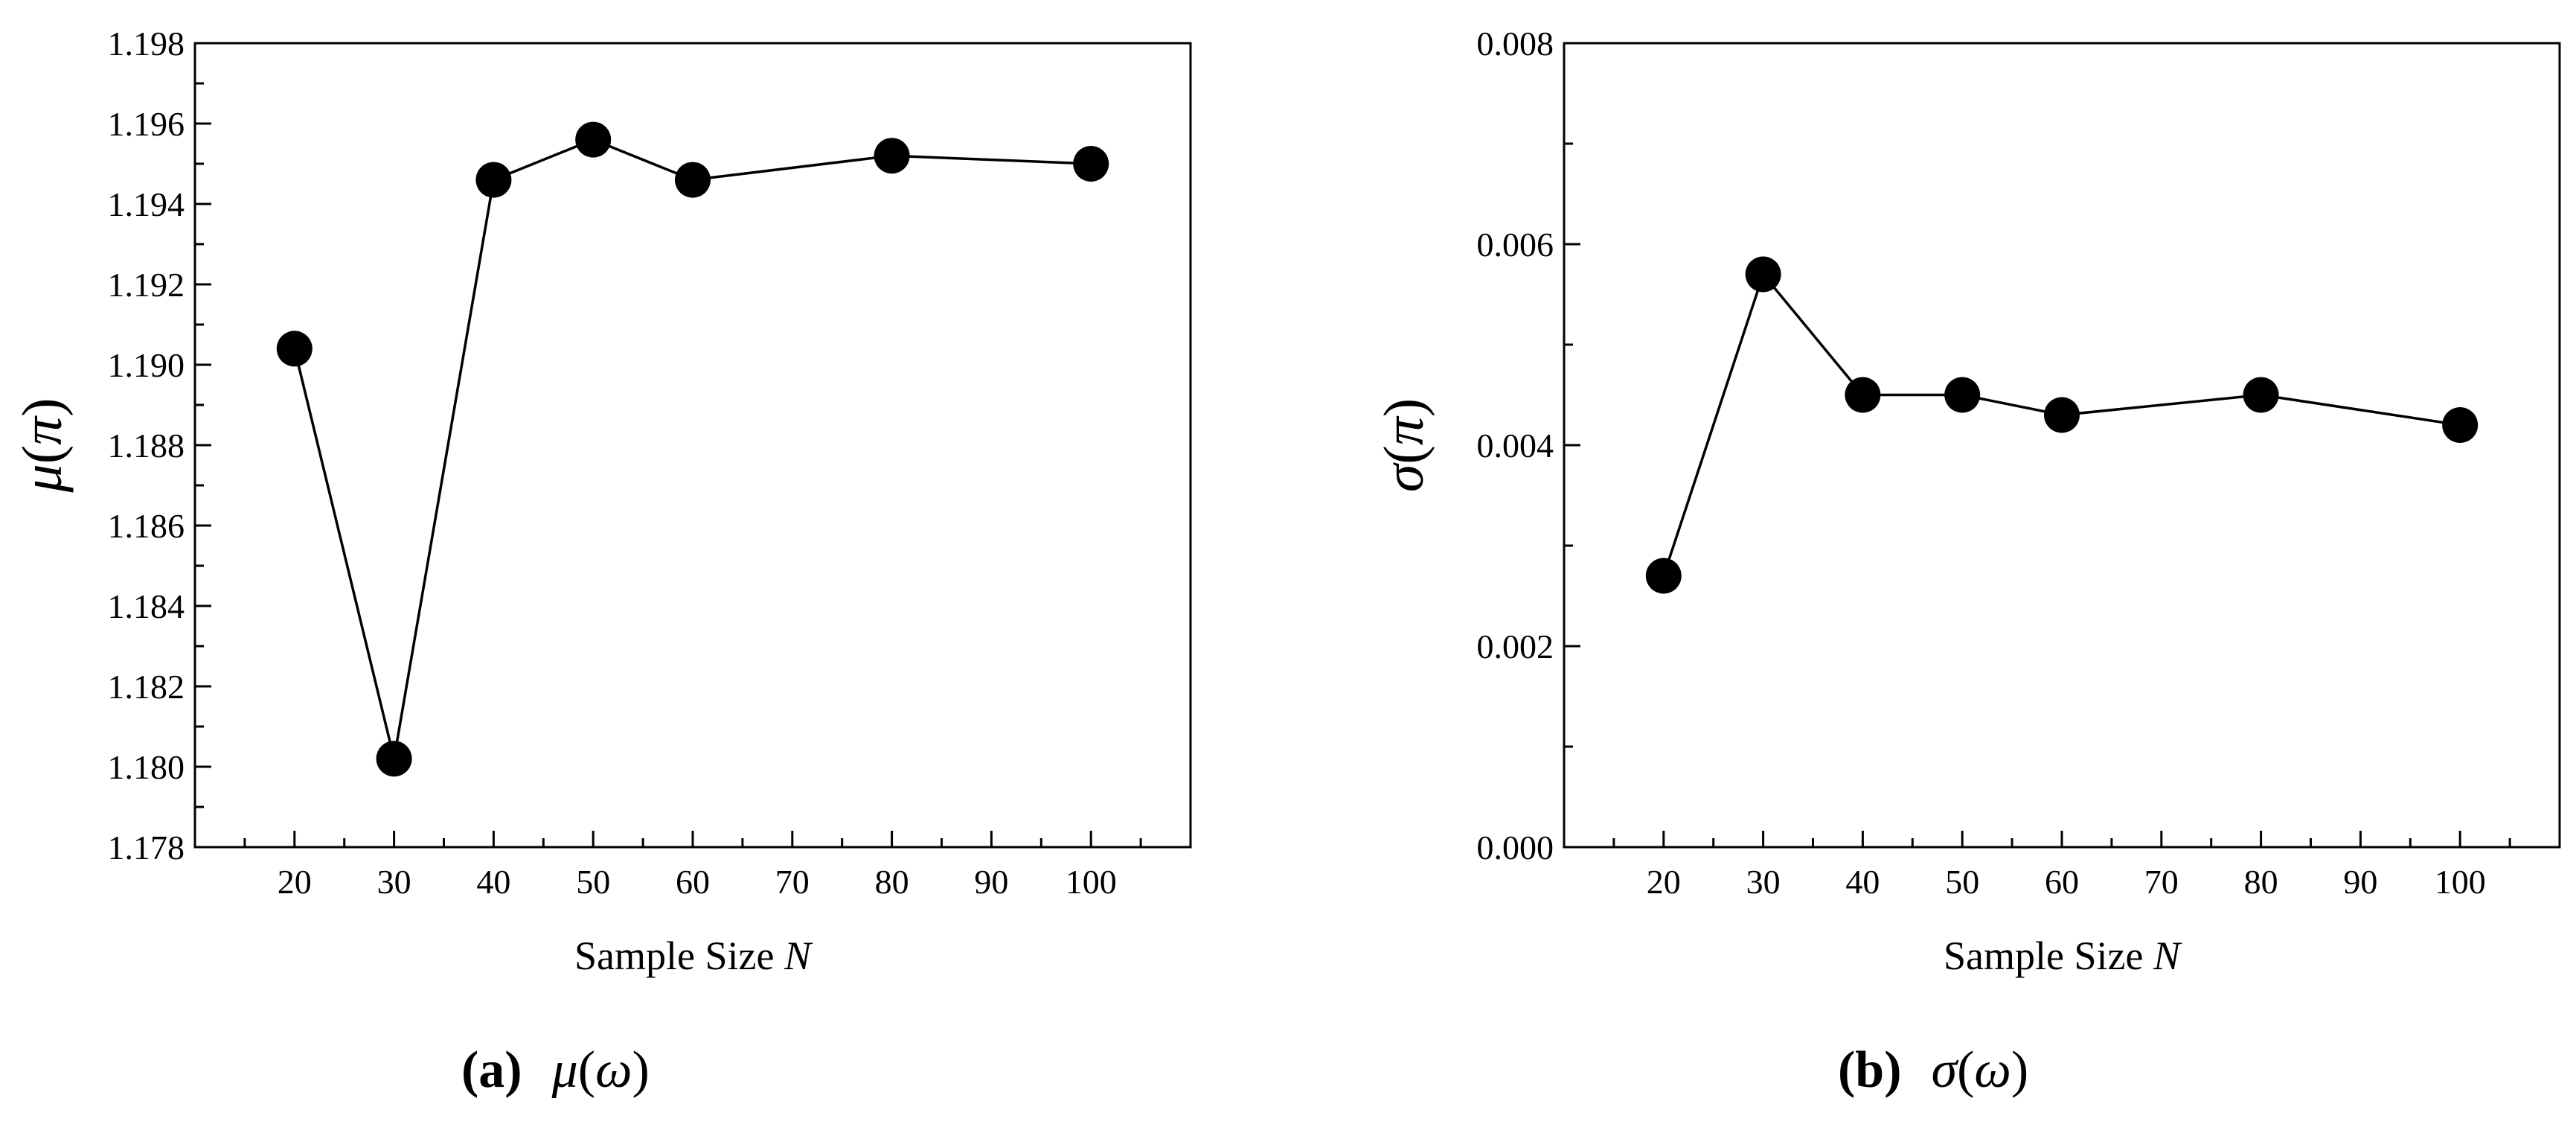 Image resolution: width=2576 pixels, height=1130 pixels. Describe the element at coordinates (146, 847) in the screenshot. I see `y-tick-label: 1.178` at that location.